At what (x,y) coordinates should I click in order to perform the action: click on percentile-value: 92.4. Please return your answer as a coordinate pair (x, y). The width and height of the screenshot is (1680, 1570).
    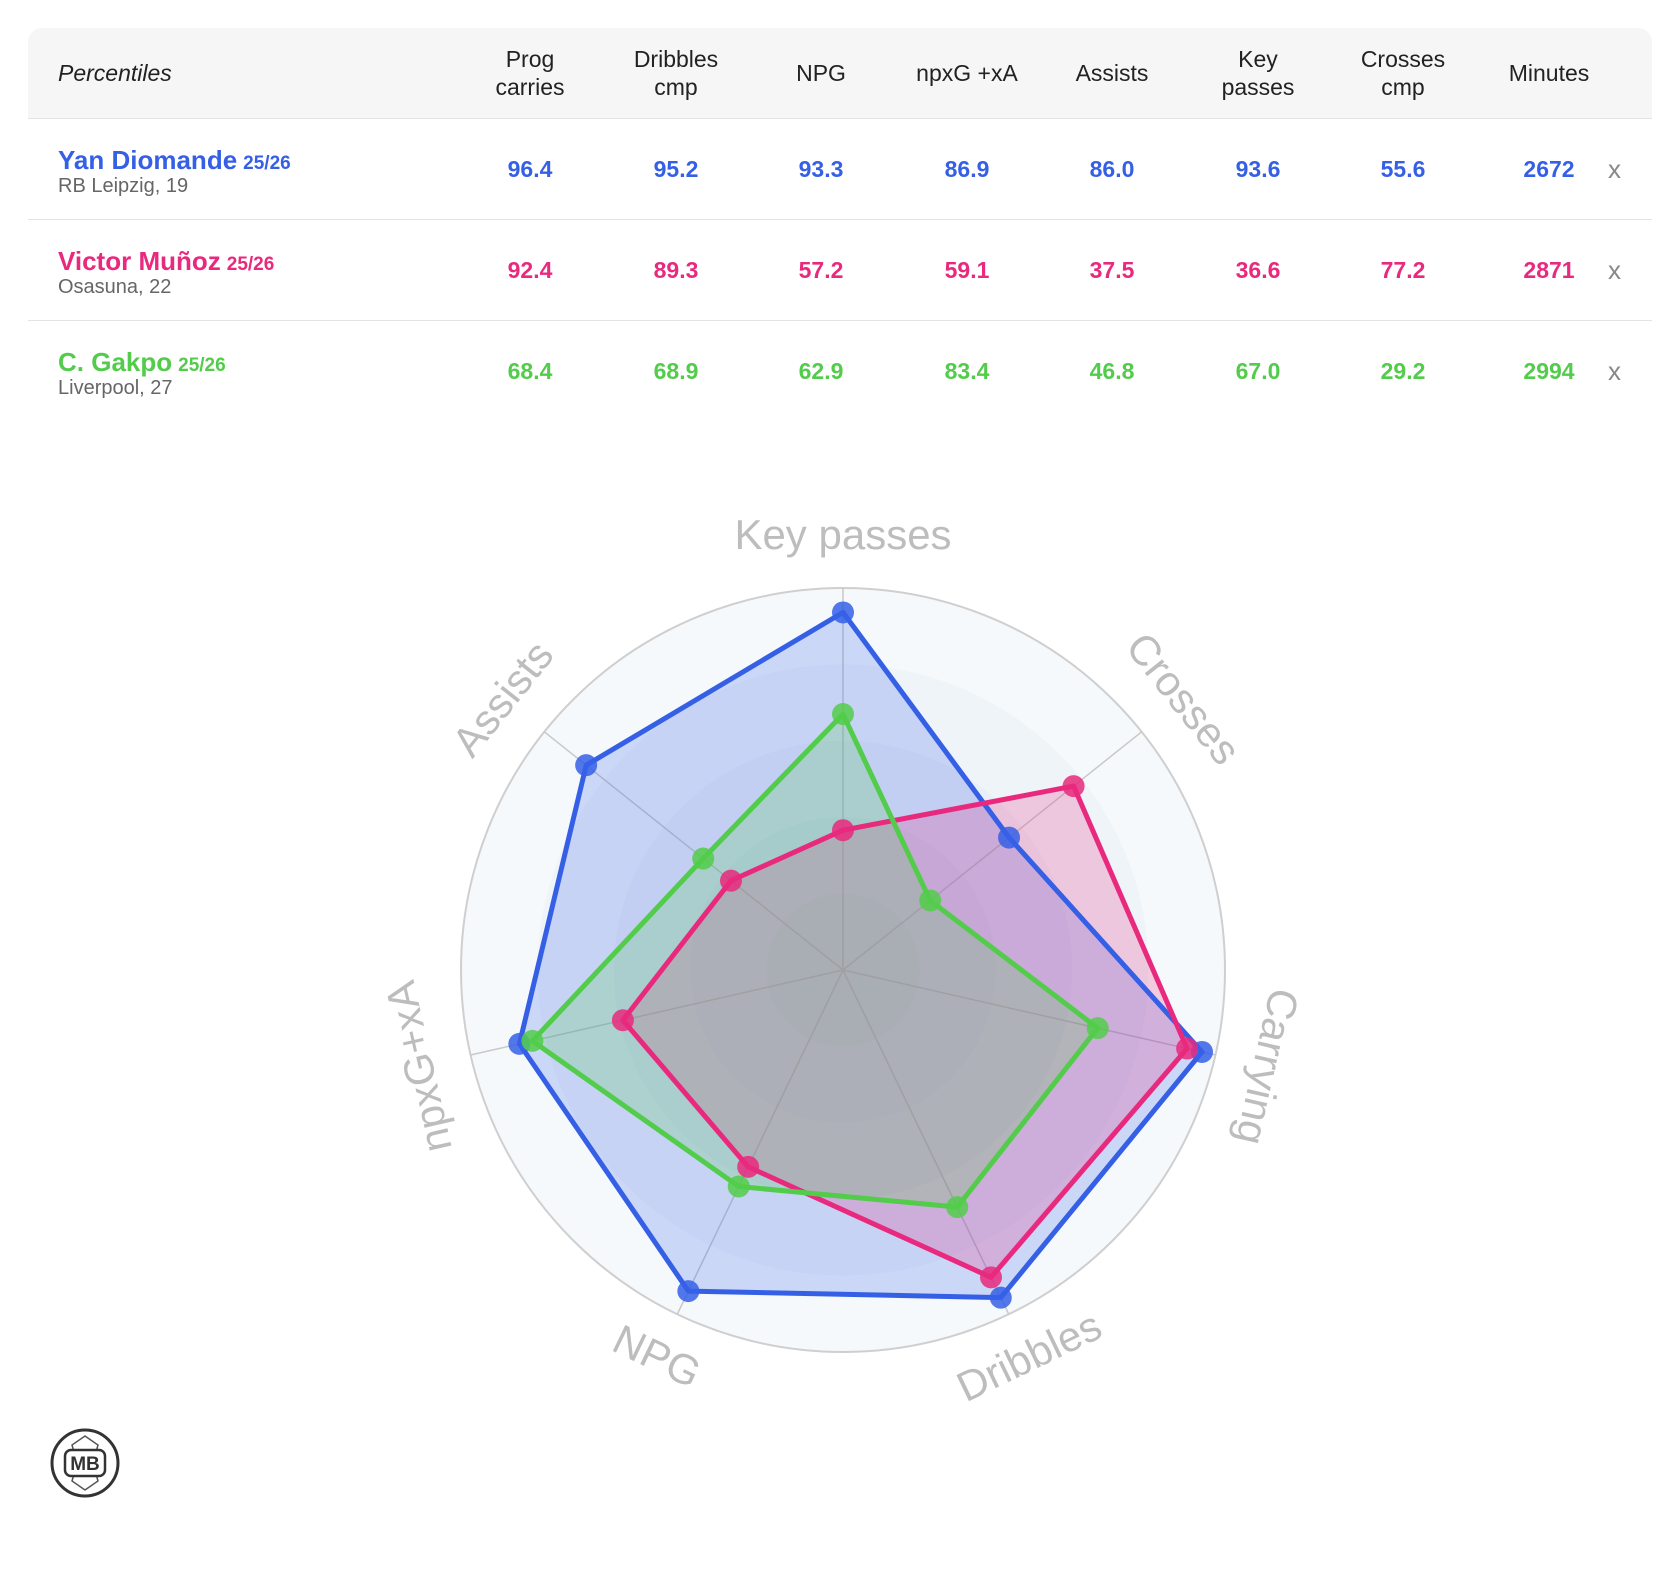
    Looking at the image, I should click on (530, 269).